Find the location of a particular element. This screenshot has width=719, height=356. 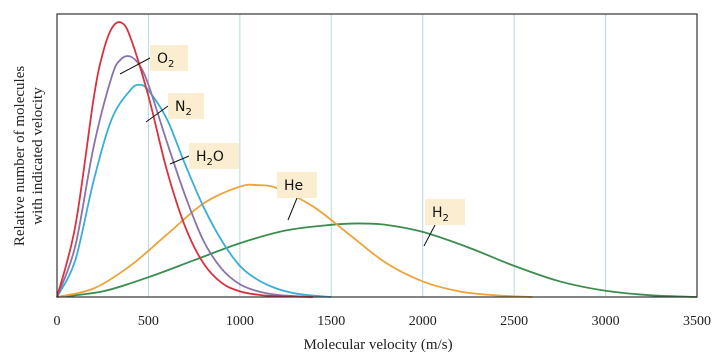

x-tick-label: 500 is located at coordinates (148, 321).